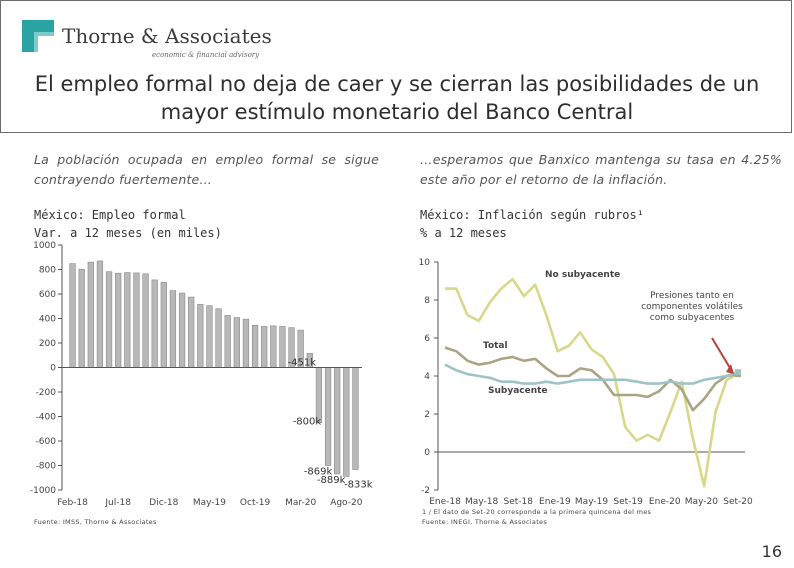  Describe the element at coordinates (532, 215) in the screenshot. I see `inflation-chart-title-line1: México: Inflación según rubros¹` at that location.